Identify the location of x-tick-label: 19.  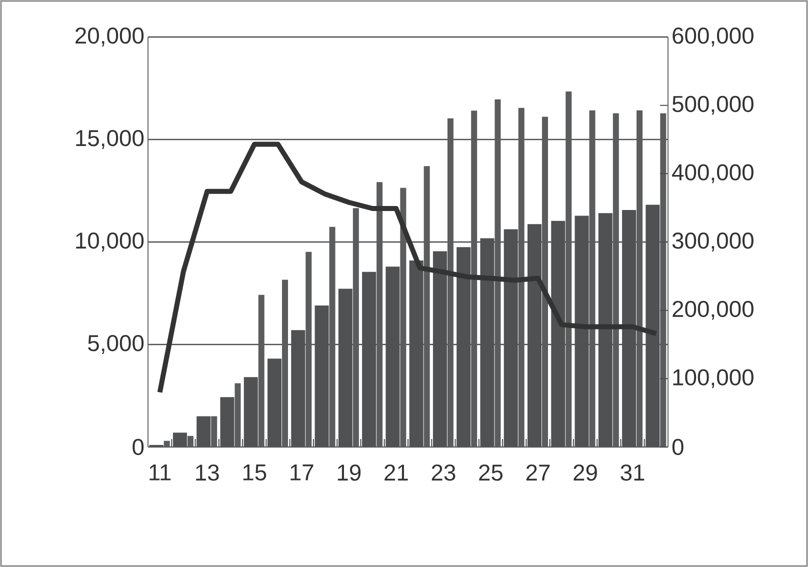
(349, 472).